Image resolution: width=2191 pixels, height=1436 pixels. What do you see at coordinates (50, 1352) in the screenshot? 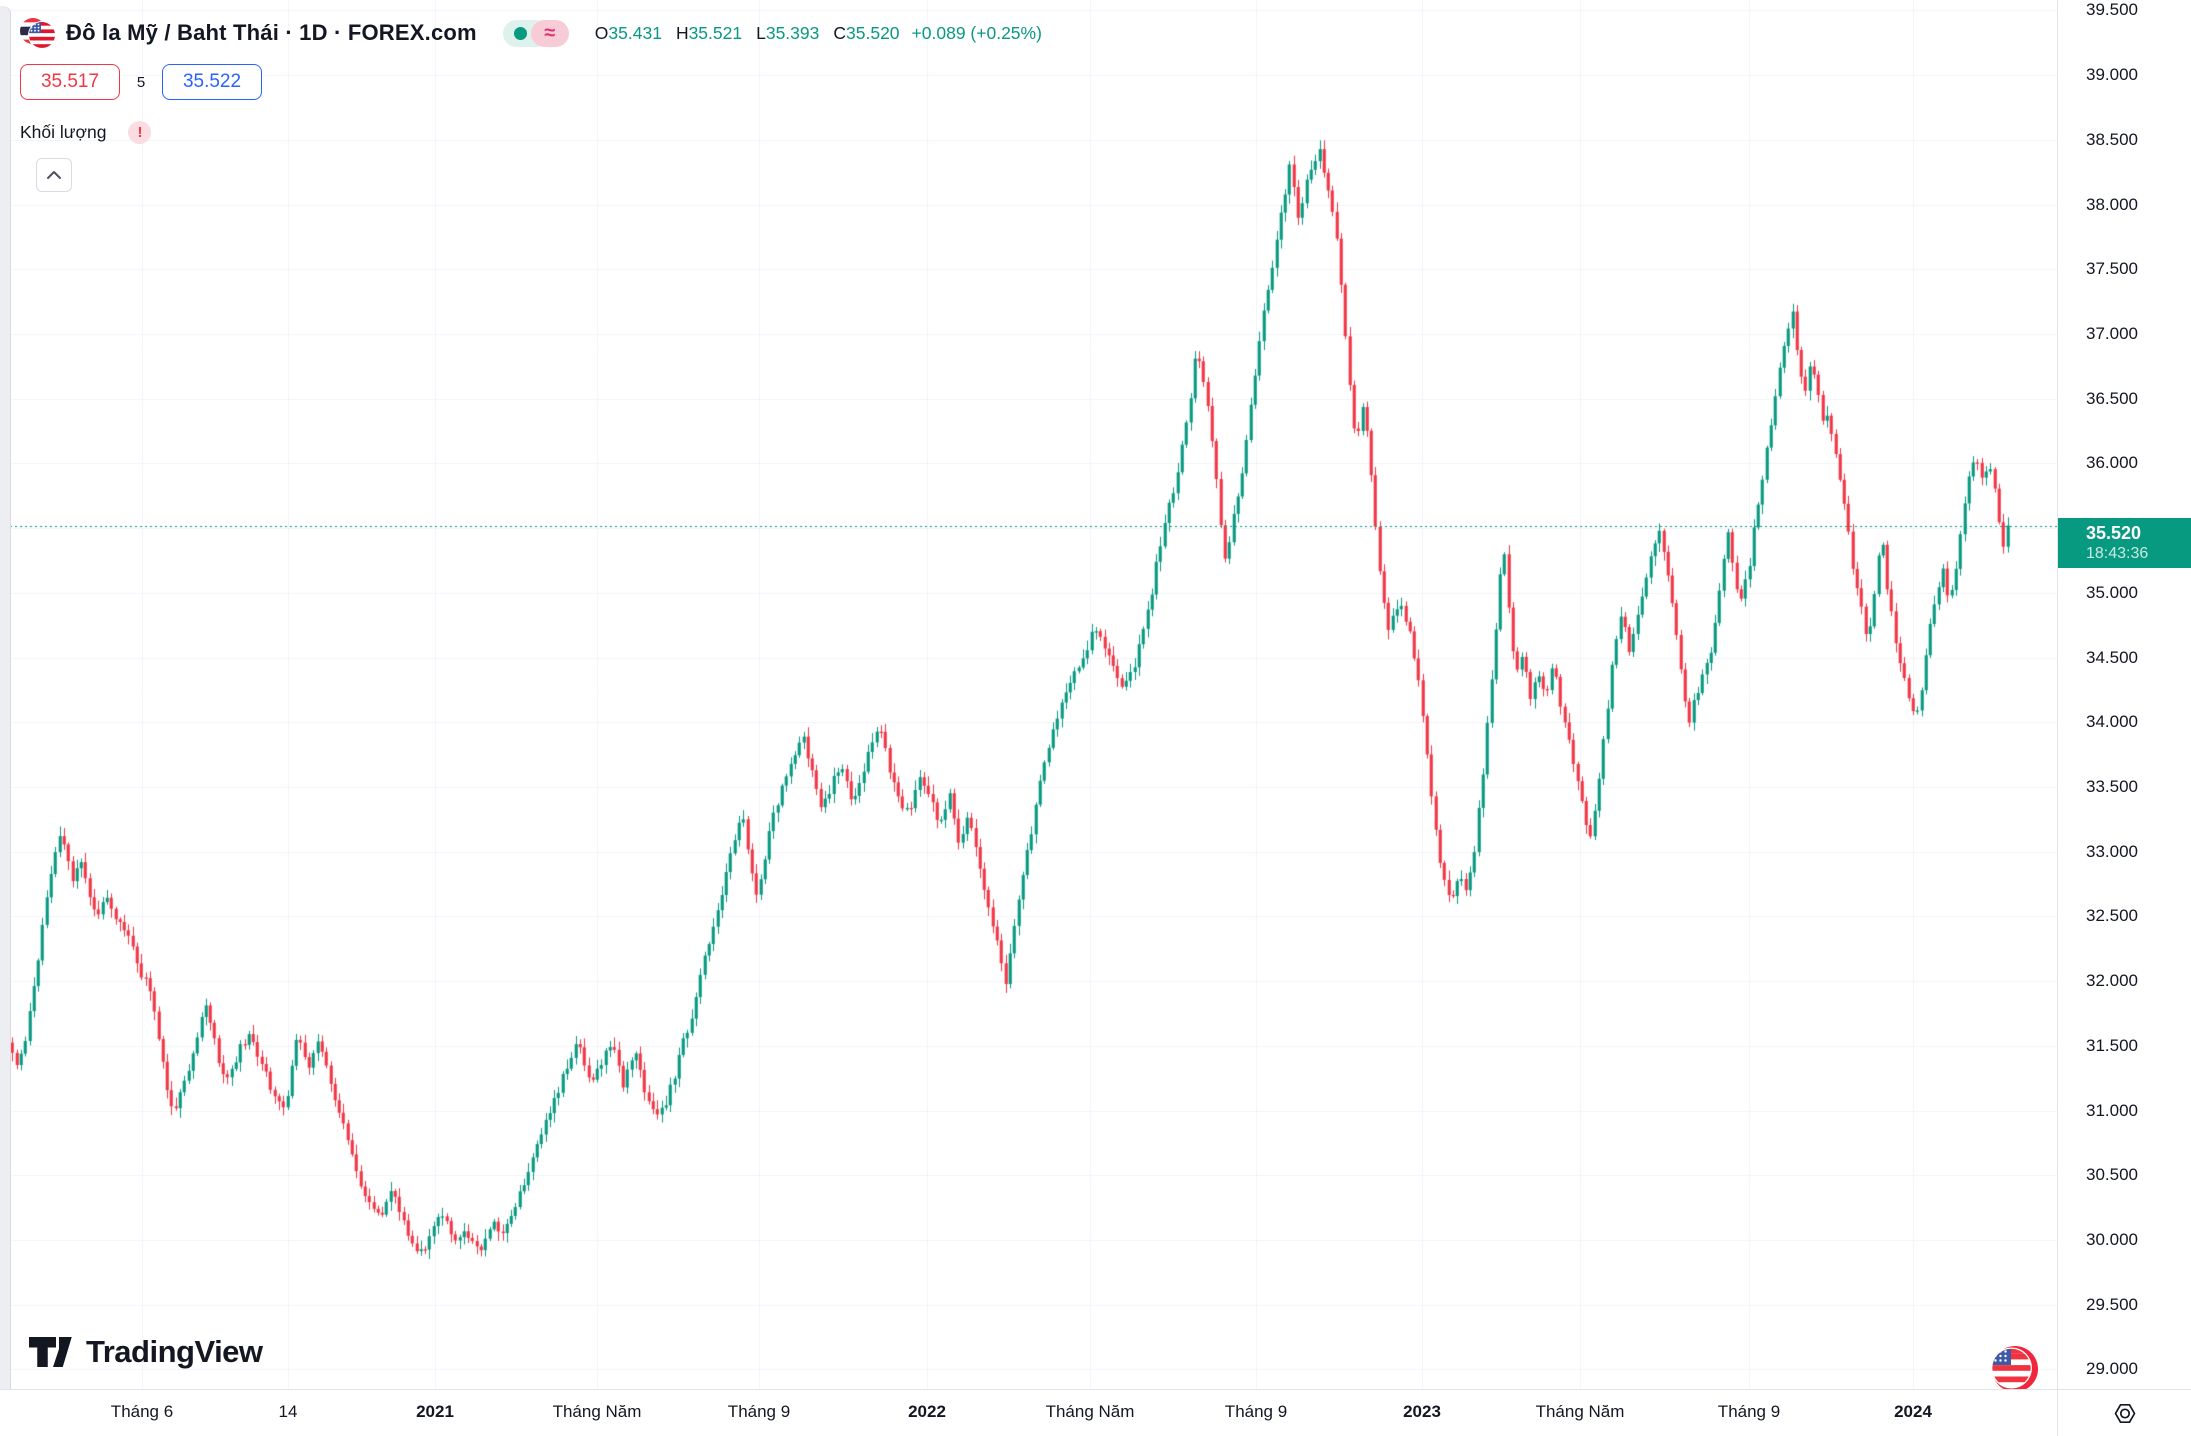
I see `tradingview-logo-icon` at bounding box center [50, 1352].